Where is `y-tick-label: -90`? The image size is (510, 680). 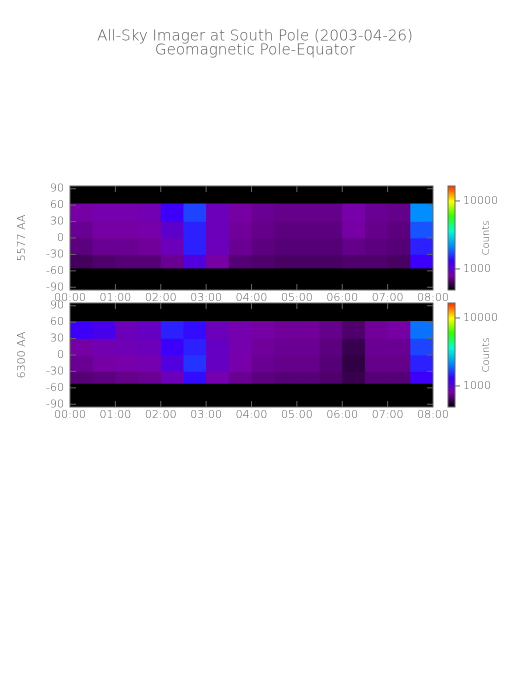
y-tick-label: -90 is located at coordinates (55, 286).